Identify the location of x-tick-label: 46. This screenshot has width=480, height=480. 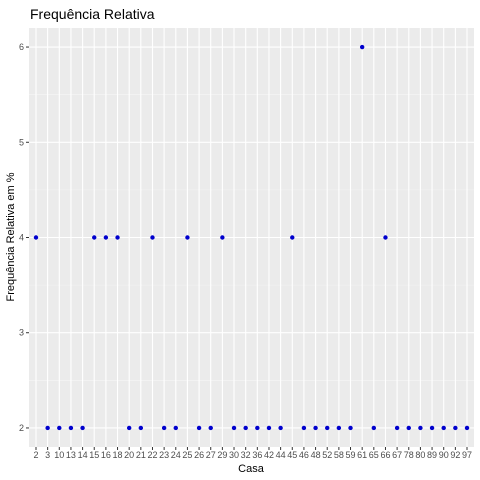
(304, 455).